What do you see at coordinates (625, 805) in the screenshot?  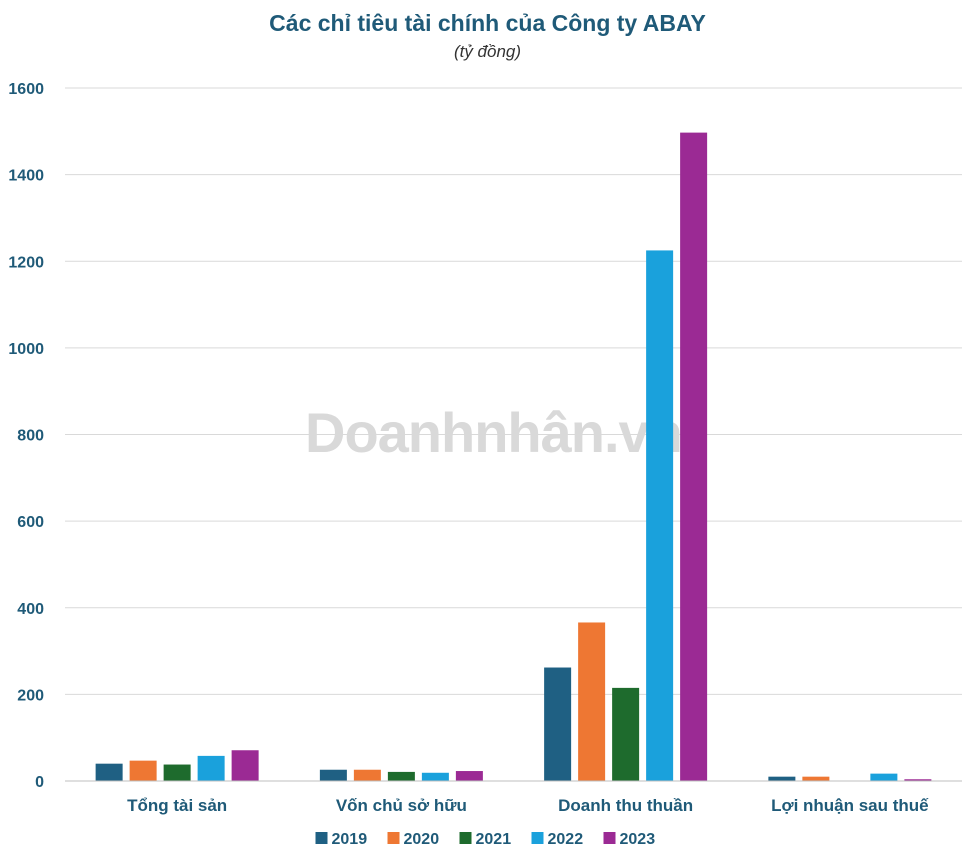 I see `x-tick-label: Doanh thu thuần` at bounding box center [625, 805].